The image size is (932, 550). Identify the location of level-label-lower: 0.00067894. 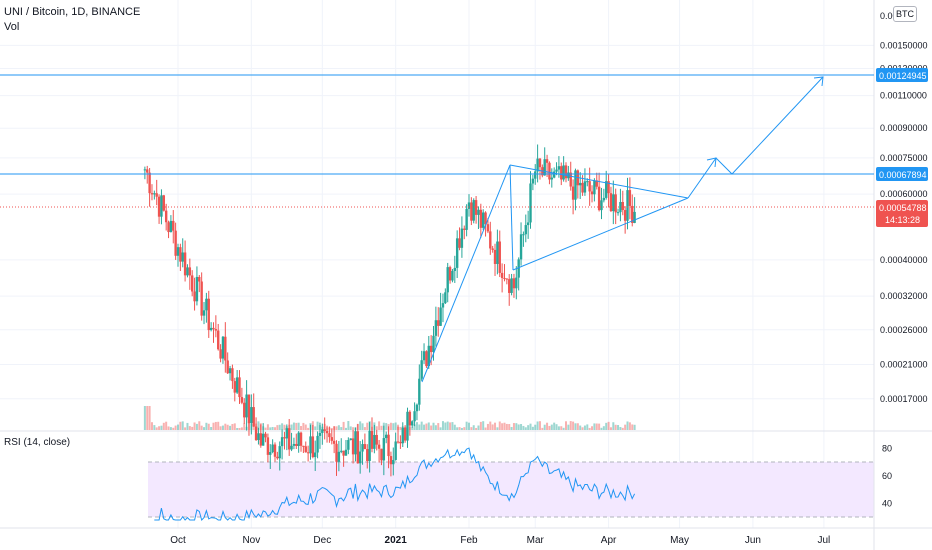
(902, 174).